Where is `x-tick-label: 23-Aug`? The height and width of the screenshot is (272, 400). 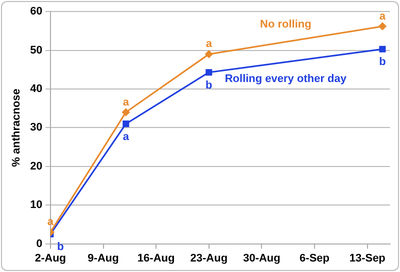
x-tick-label: 23-Aug is located at coordinates (209, 258).